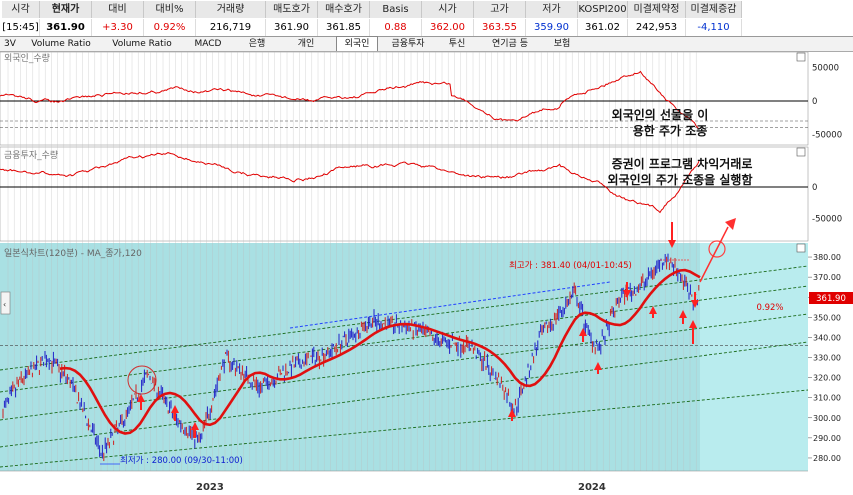 The image size is (853, 495). I want to click on indicator-tab-10: 보험, so click(562, 44).